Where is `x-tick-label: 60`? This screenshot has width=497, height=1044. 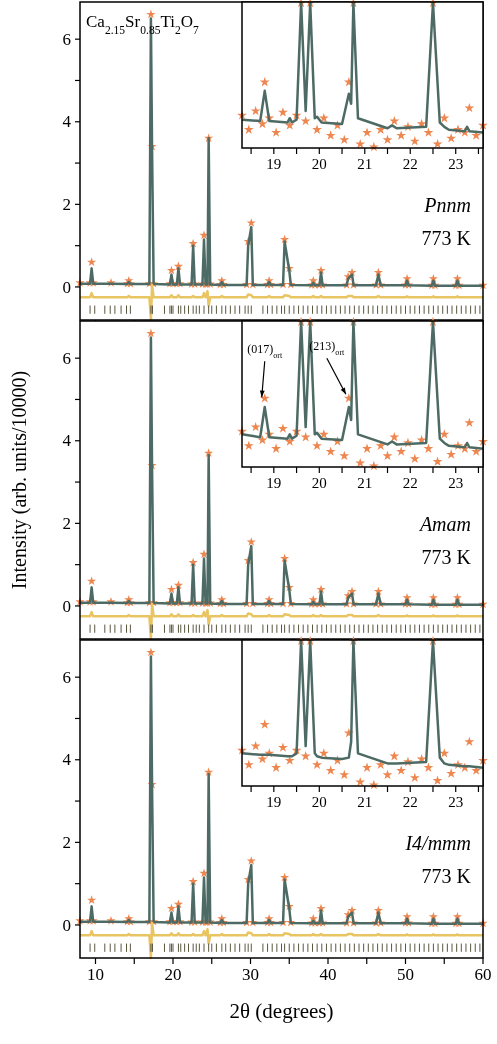
x-tick-label: 60 is located at coordinates (483, 975).